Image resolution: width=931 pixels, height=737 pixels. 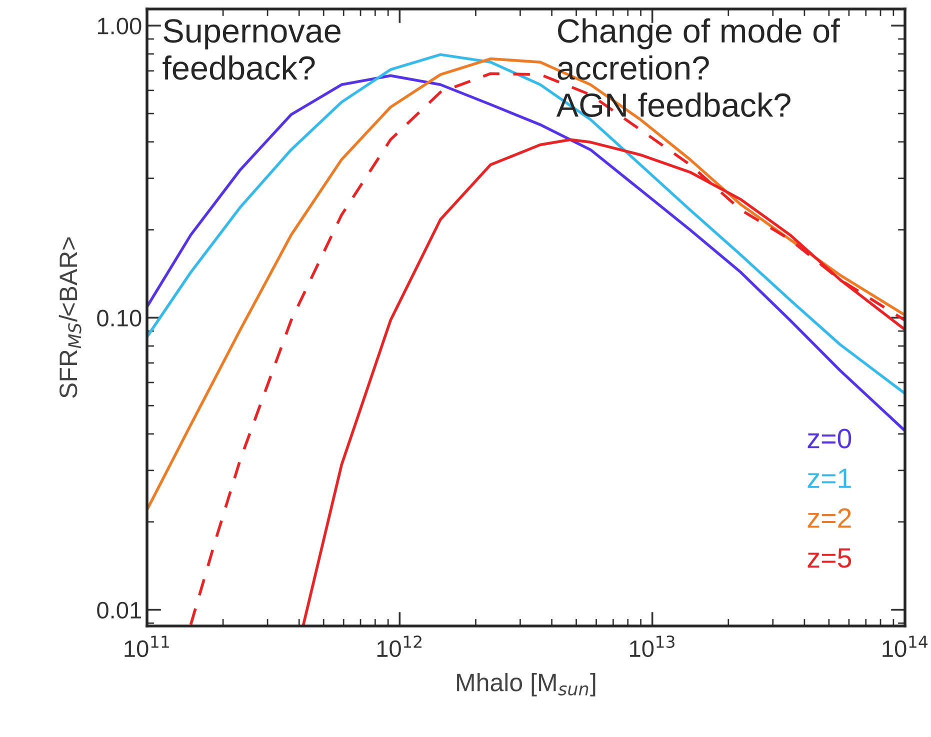 I want to click on y-tick-label: 1.00, so click(x=120, y=26).